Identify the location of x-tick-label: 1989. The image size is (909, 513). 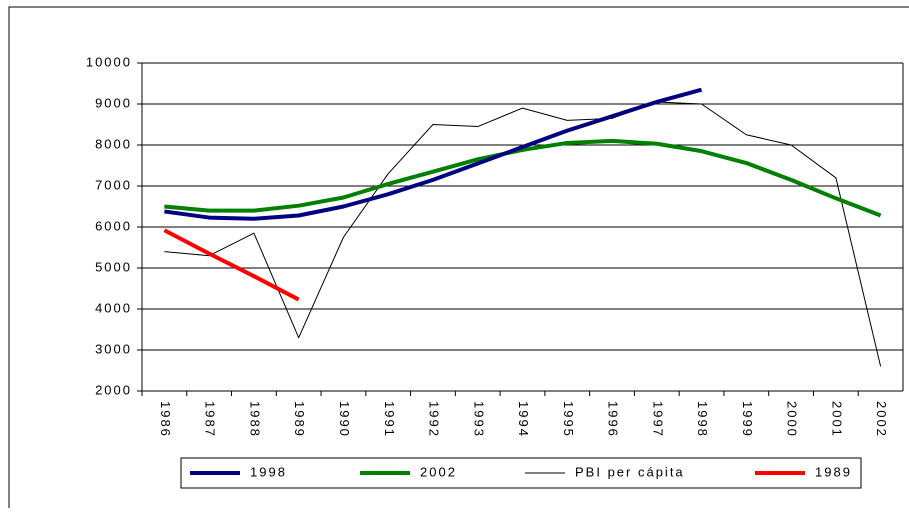
(299, 419).